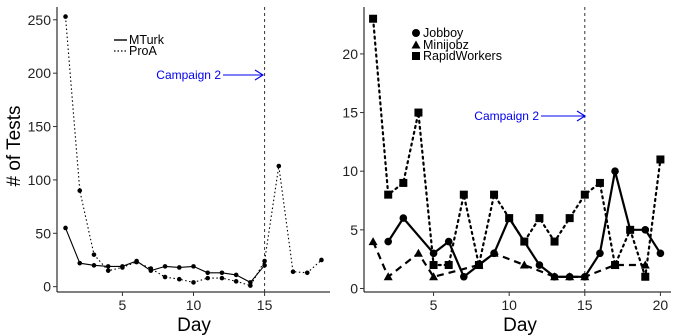 Image resolution: width=678 pixels, height=335 pixels. What do you see at coordinates (40, 20) in the screenshot?
I see `left-y-tick-label: 250` at bounding box center [40, 20].